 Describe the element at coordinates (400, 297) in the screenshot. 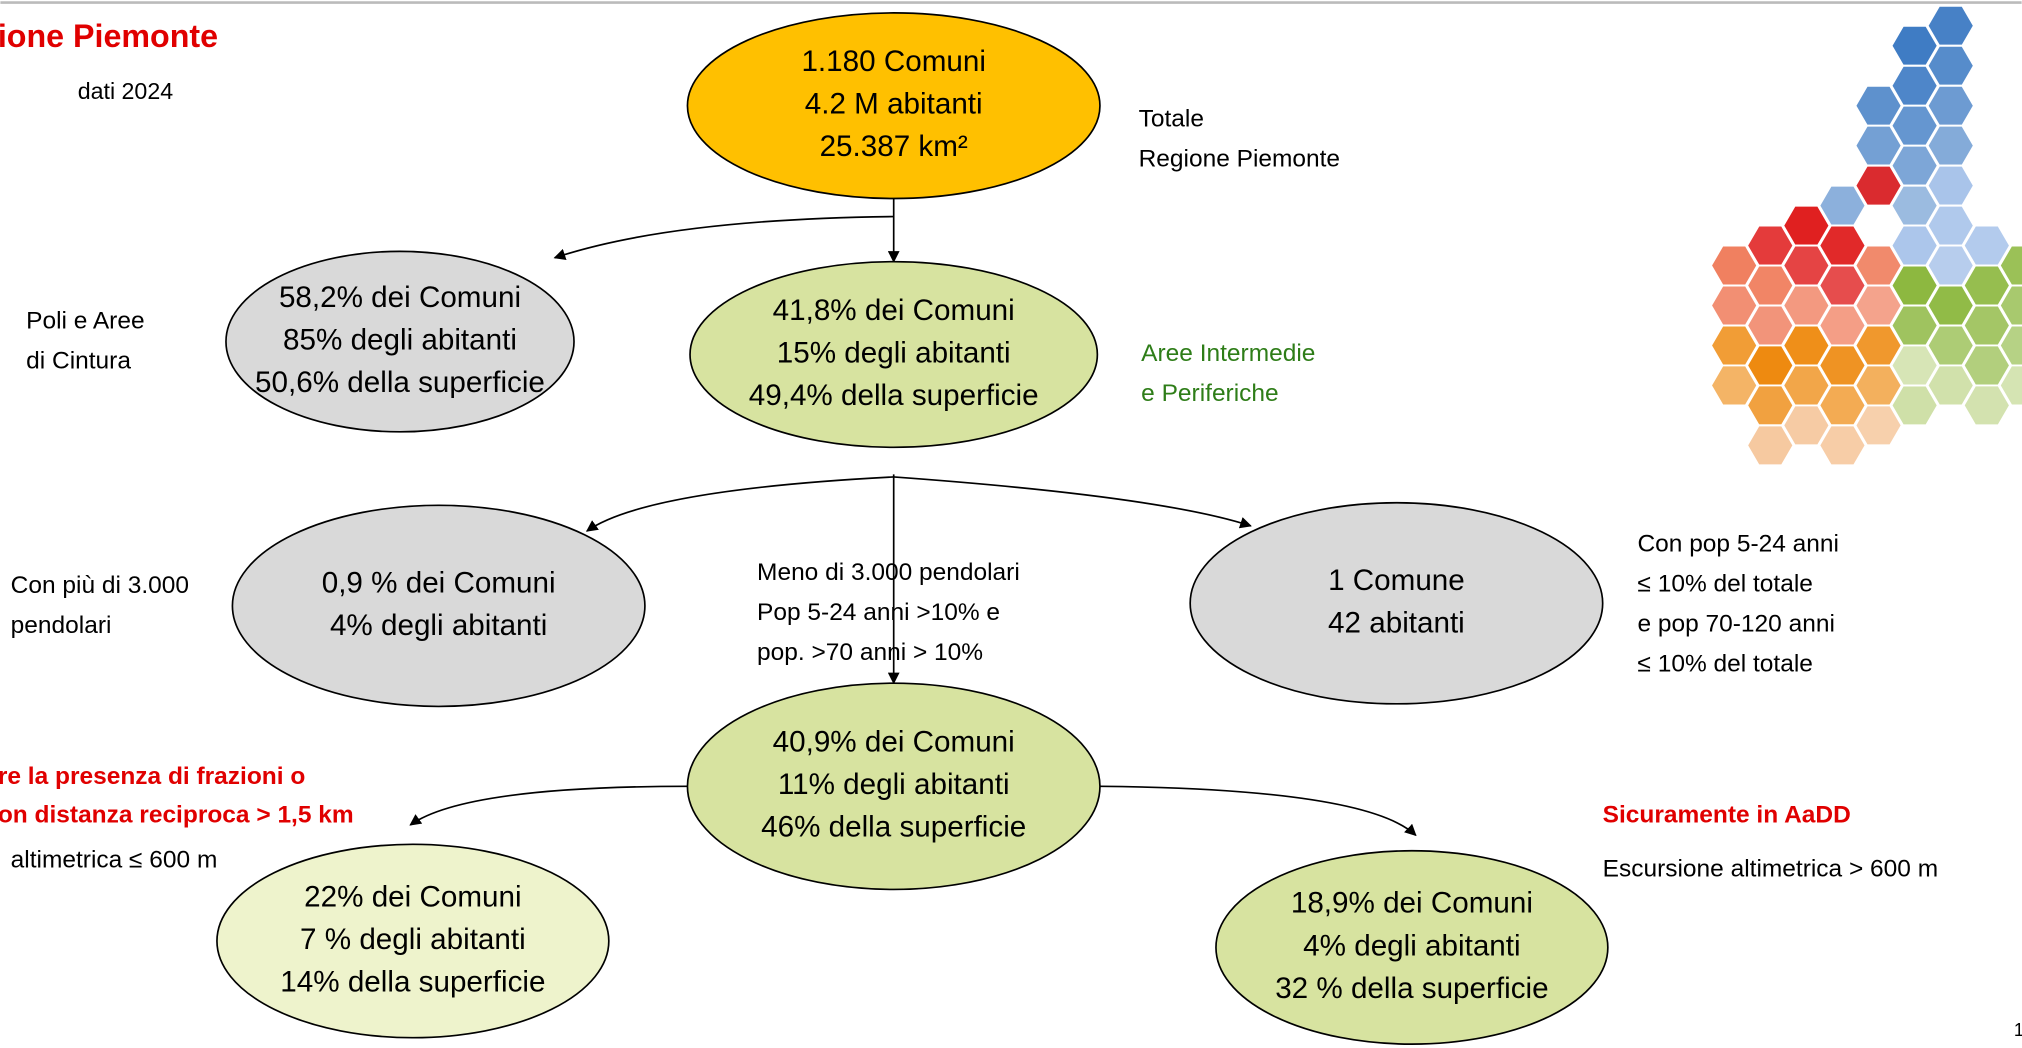

I see `node-text: 58,2% dei Comuni` at that location.